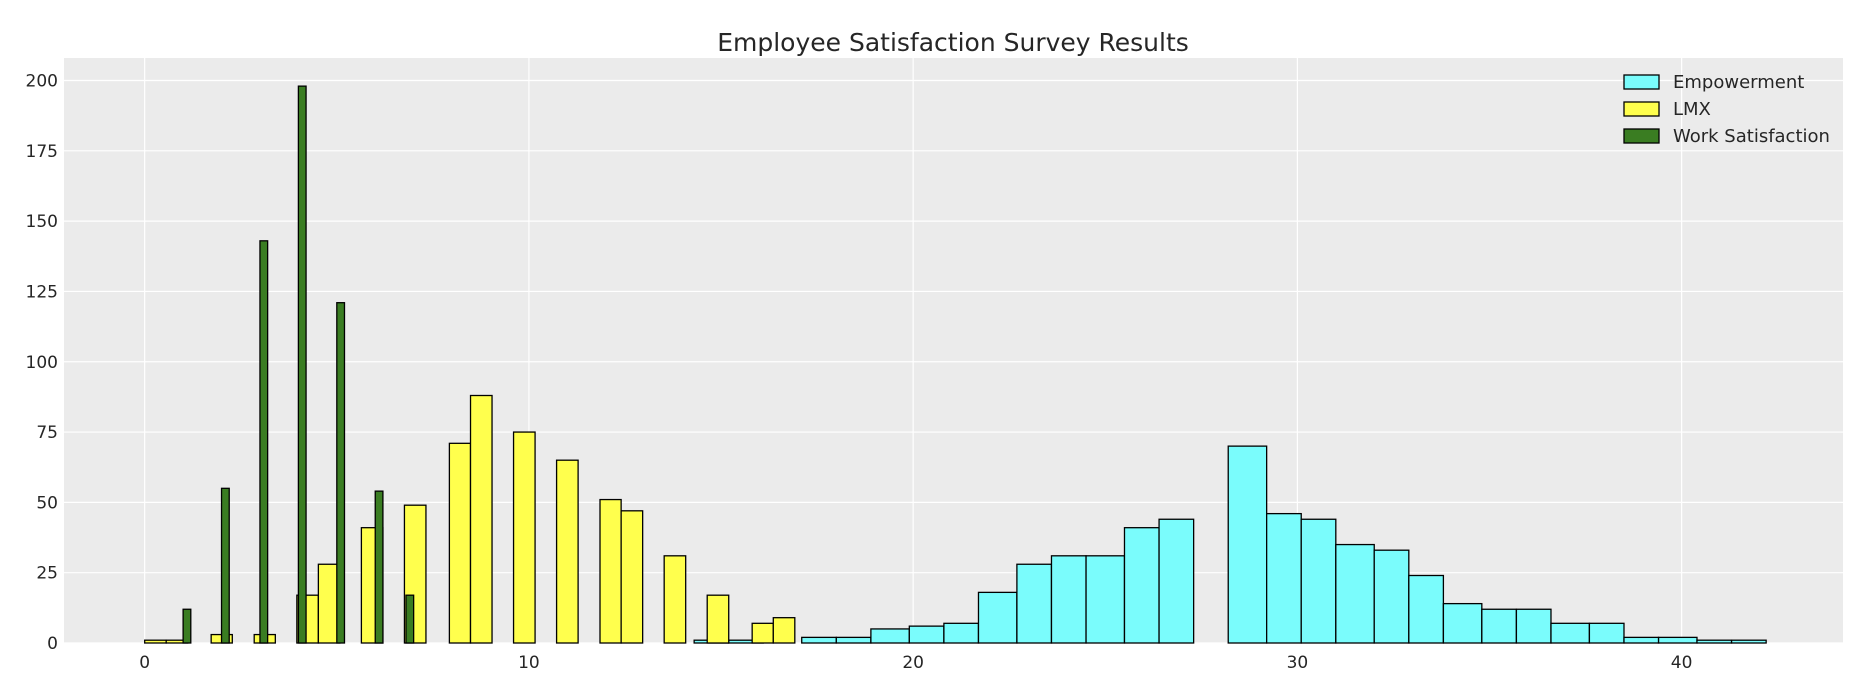 The height and width of the screenshot is (696, 1866). What do you see at coordinates (42, 292) in the screenshot?
I see `y-tick-label: 125` at bounding box center [42, 292].